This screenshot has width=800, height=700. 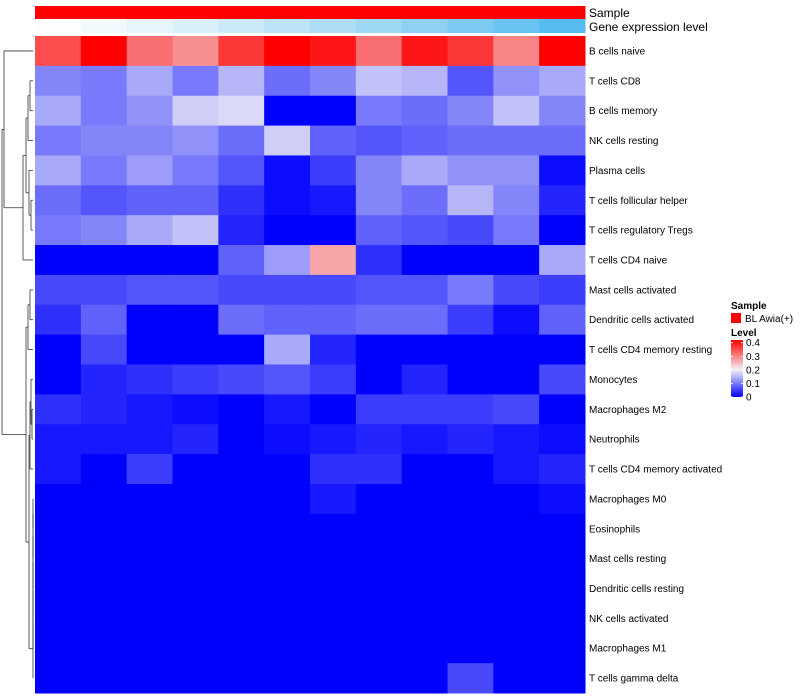 What do you see at coordinates (636, 589) in the screenshot?
I see `row-label: Dendritic cells resting` at bounding box center [636, 589].